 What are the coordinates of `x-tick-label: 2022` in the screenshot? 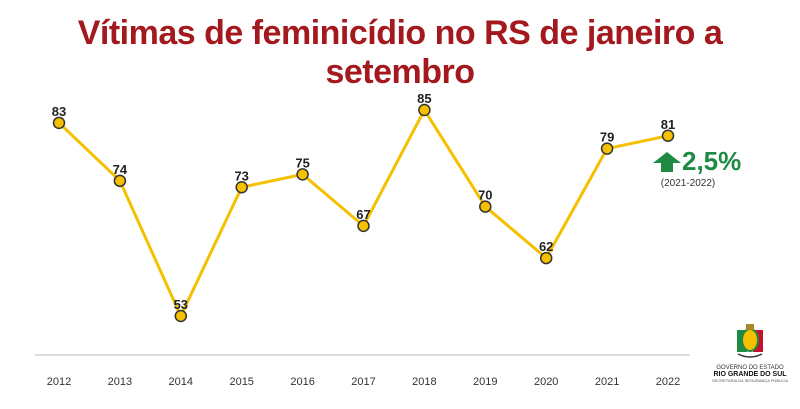 It's located at (668, 382).